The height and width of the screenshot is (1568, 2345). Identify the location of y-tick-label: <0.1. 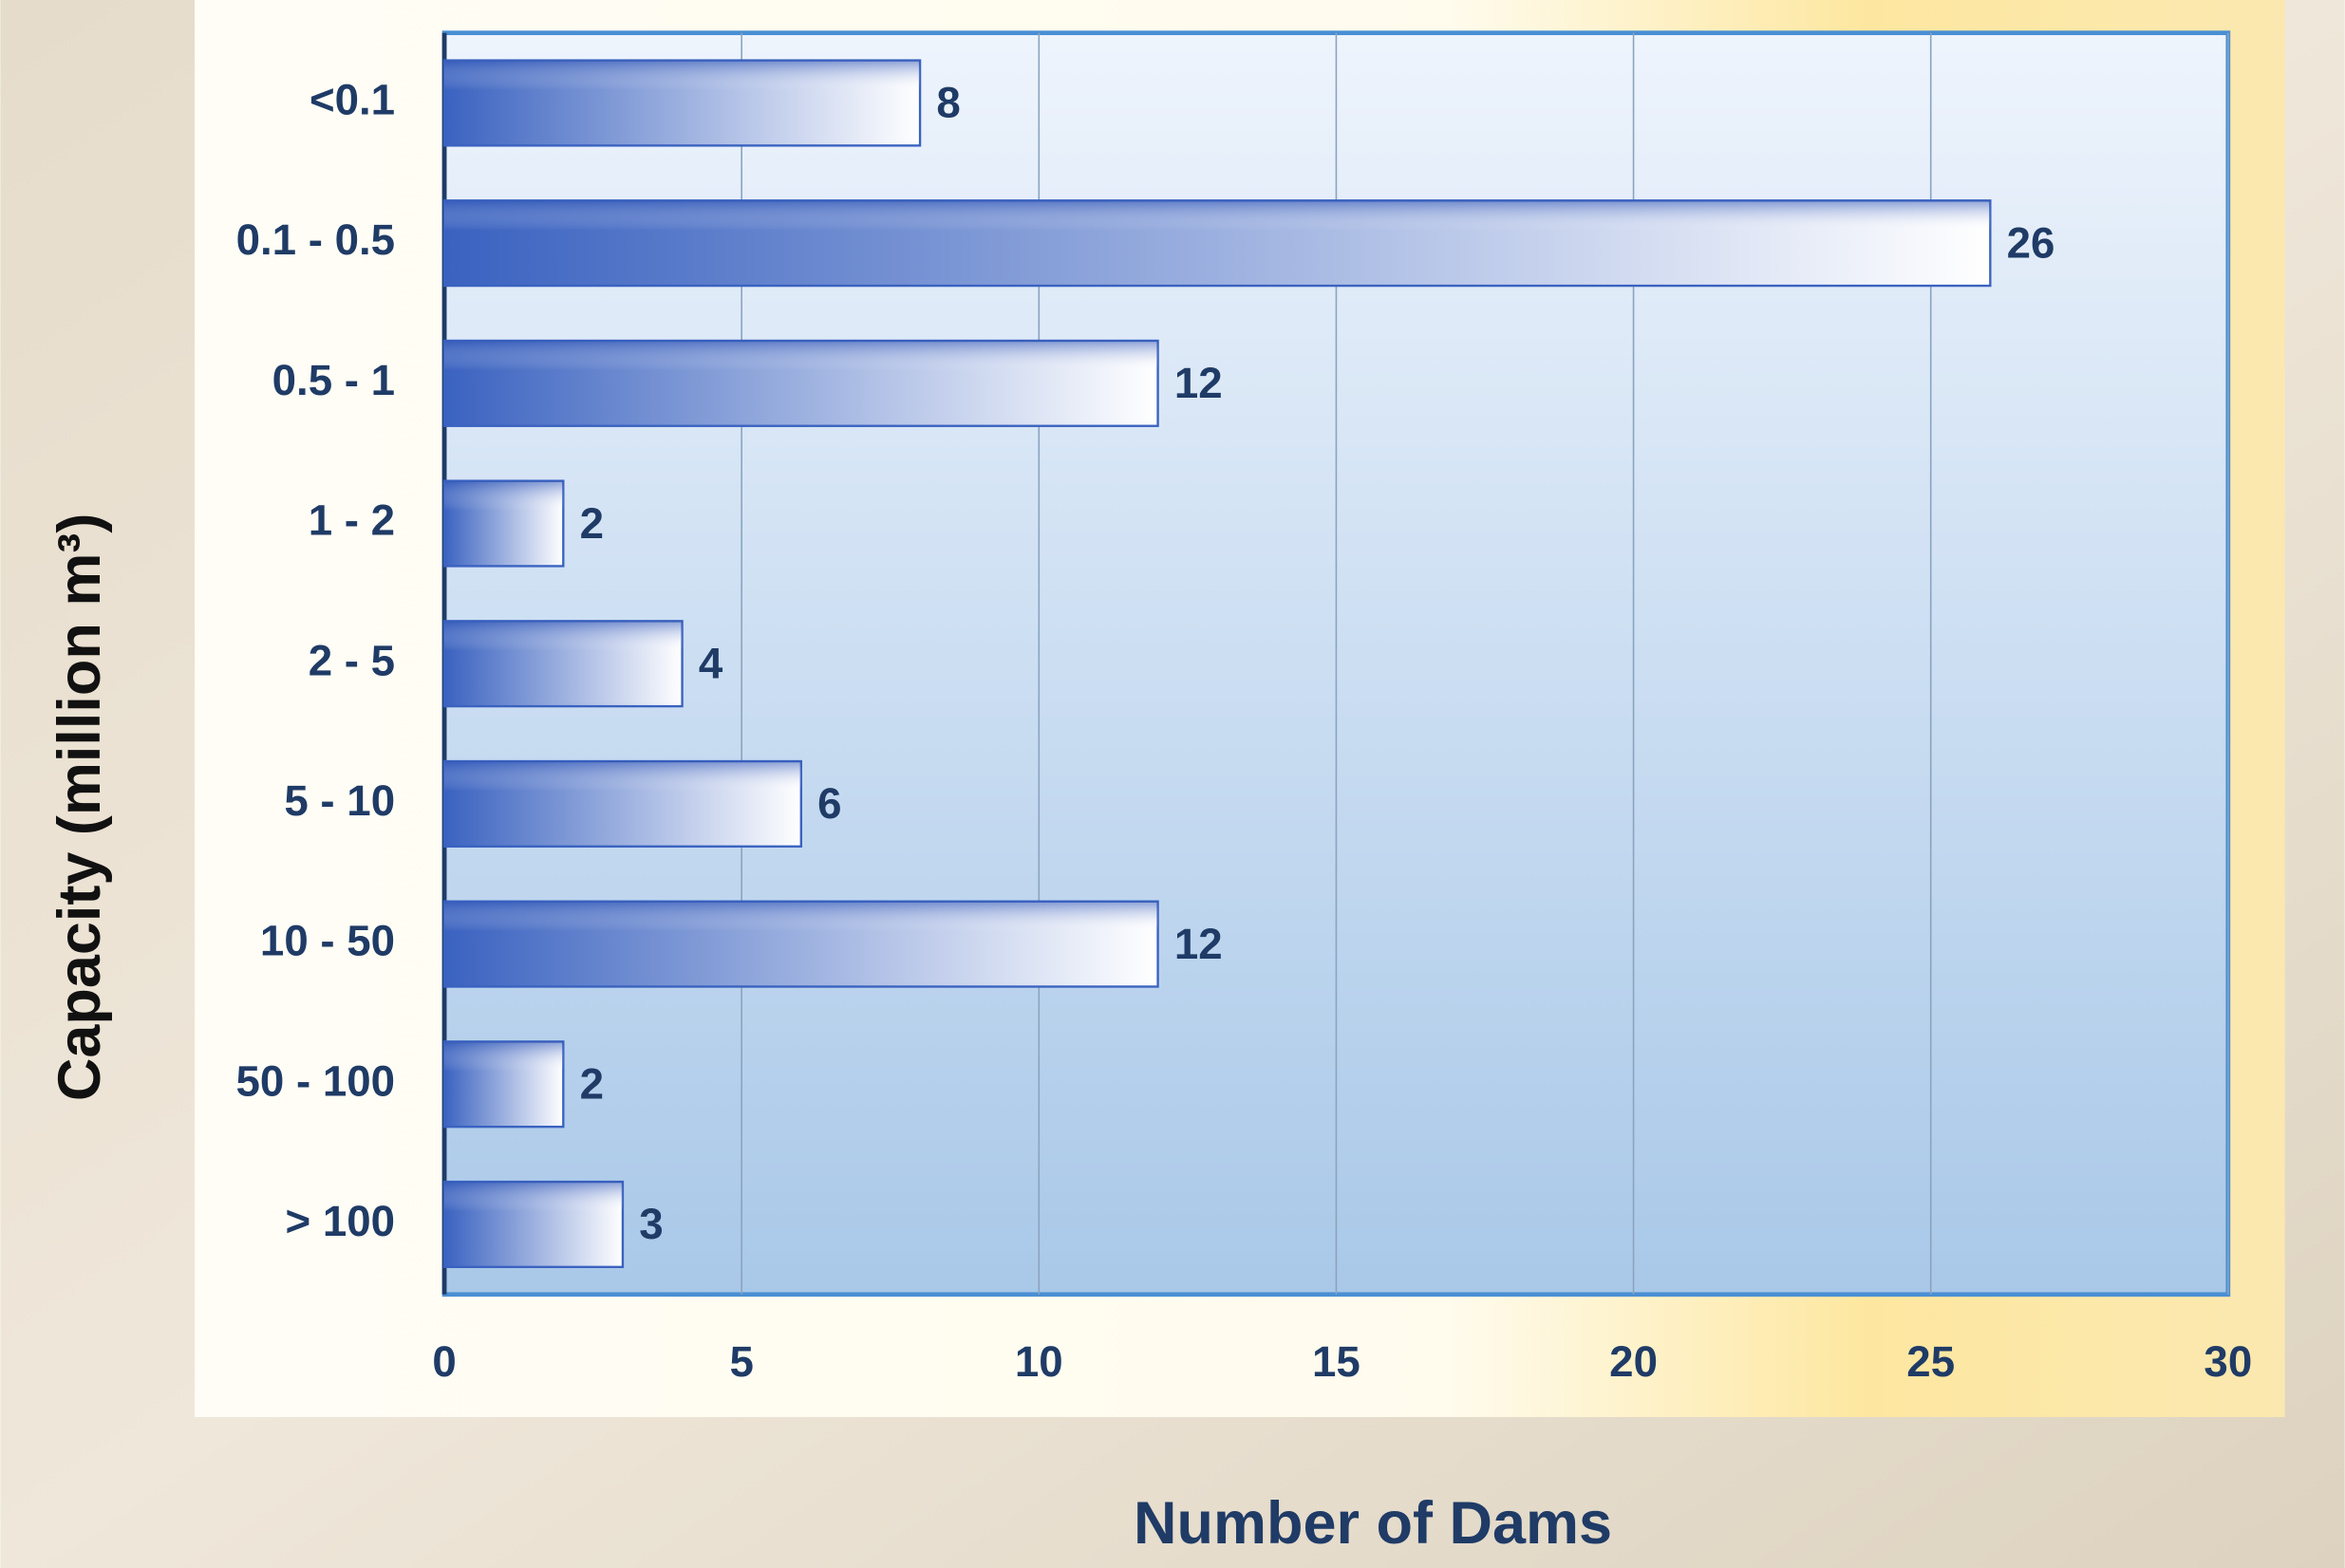
(352, 100).